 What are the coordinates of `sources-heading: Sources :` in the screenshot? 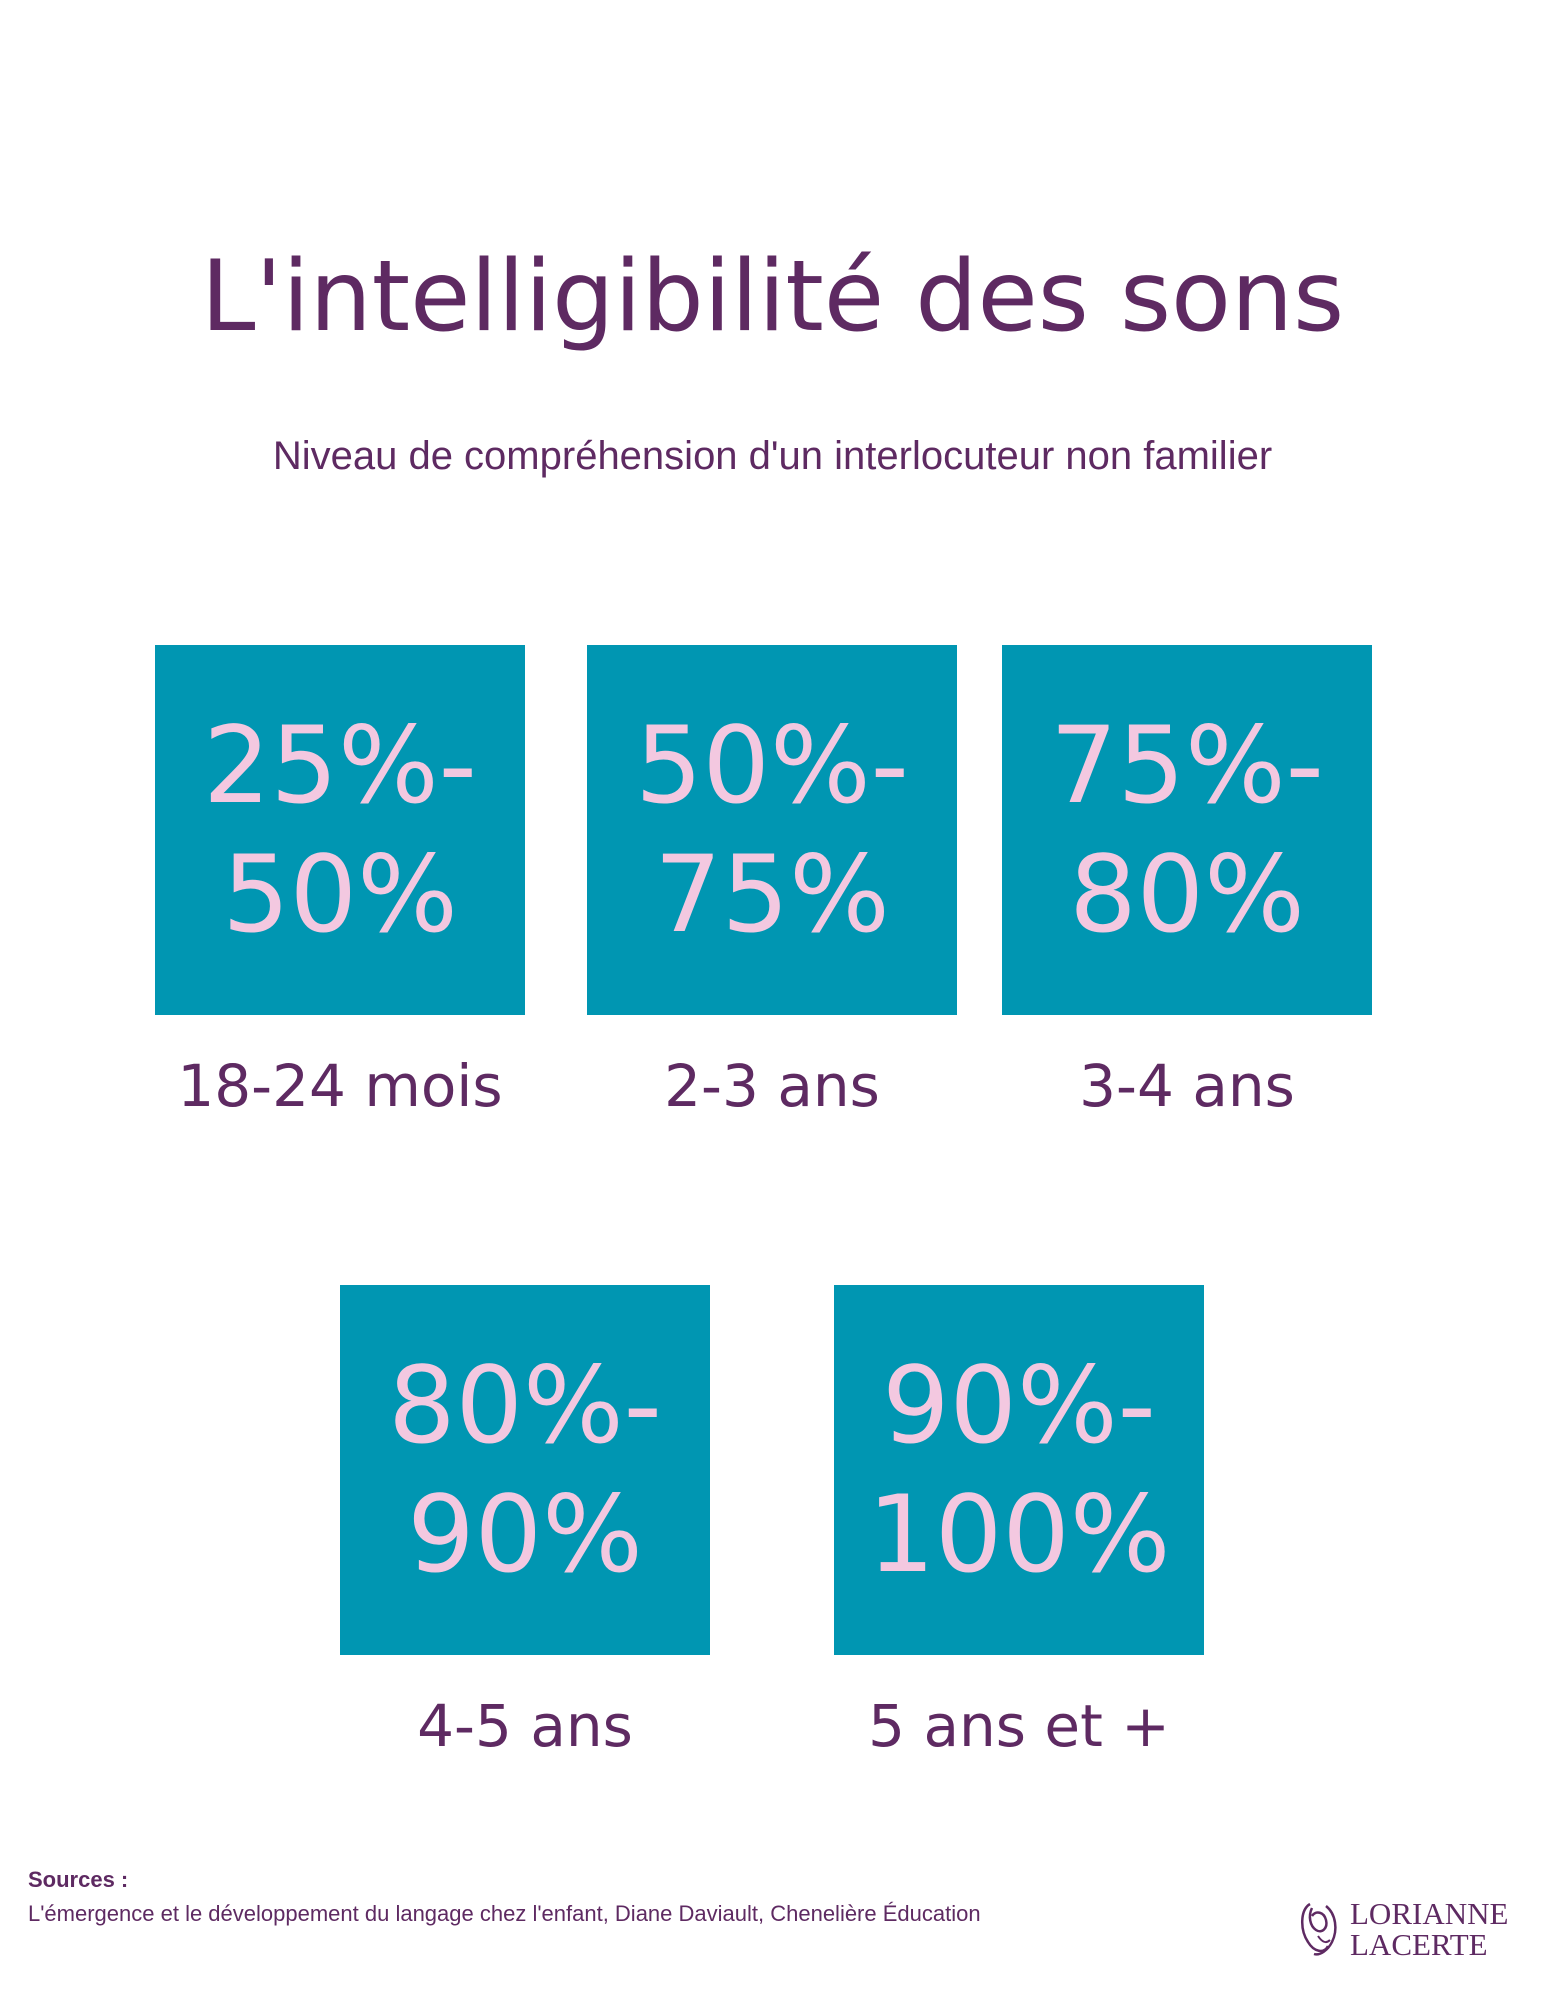 It's located at (78, 1879).